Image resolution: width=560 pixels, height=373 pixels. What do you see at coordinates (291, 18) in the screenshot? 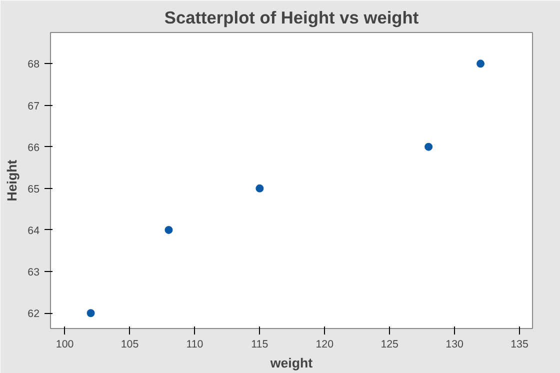
I see `chart-title: Scatterplot of Height vs weight` at bounding box center [291, 18].